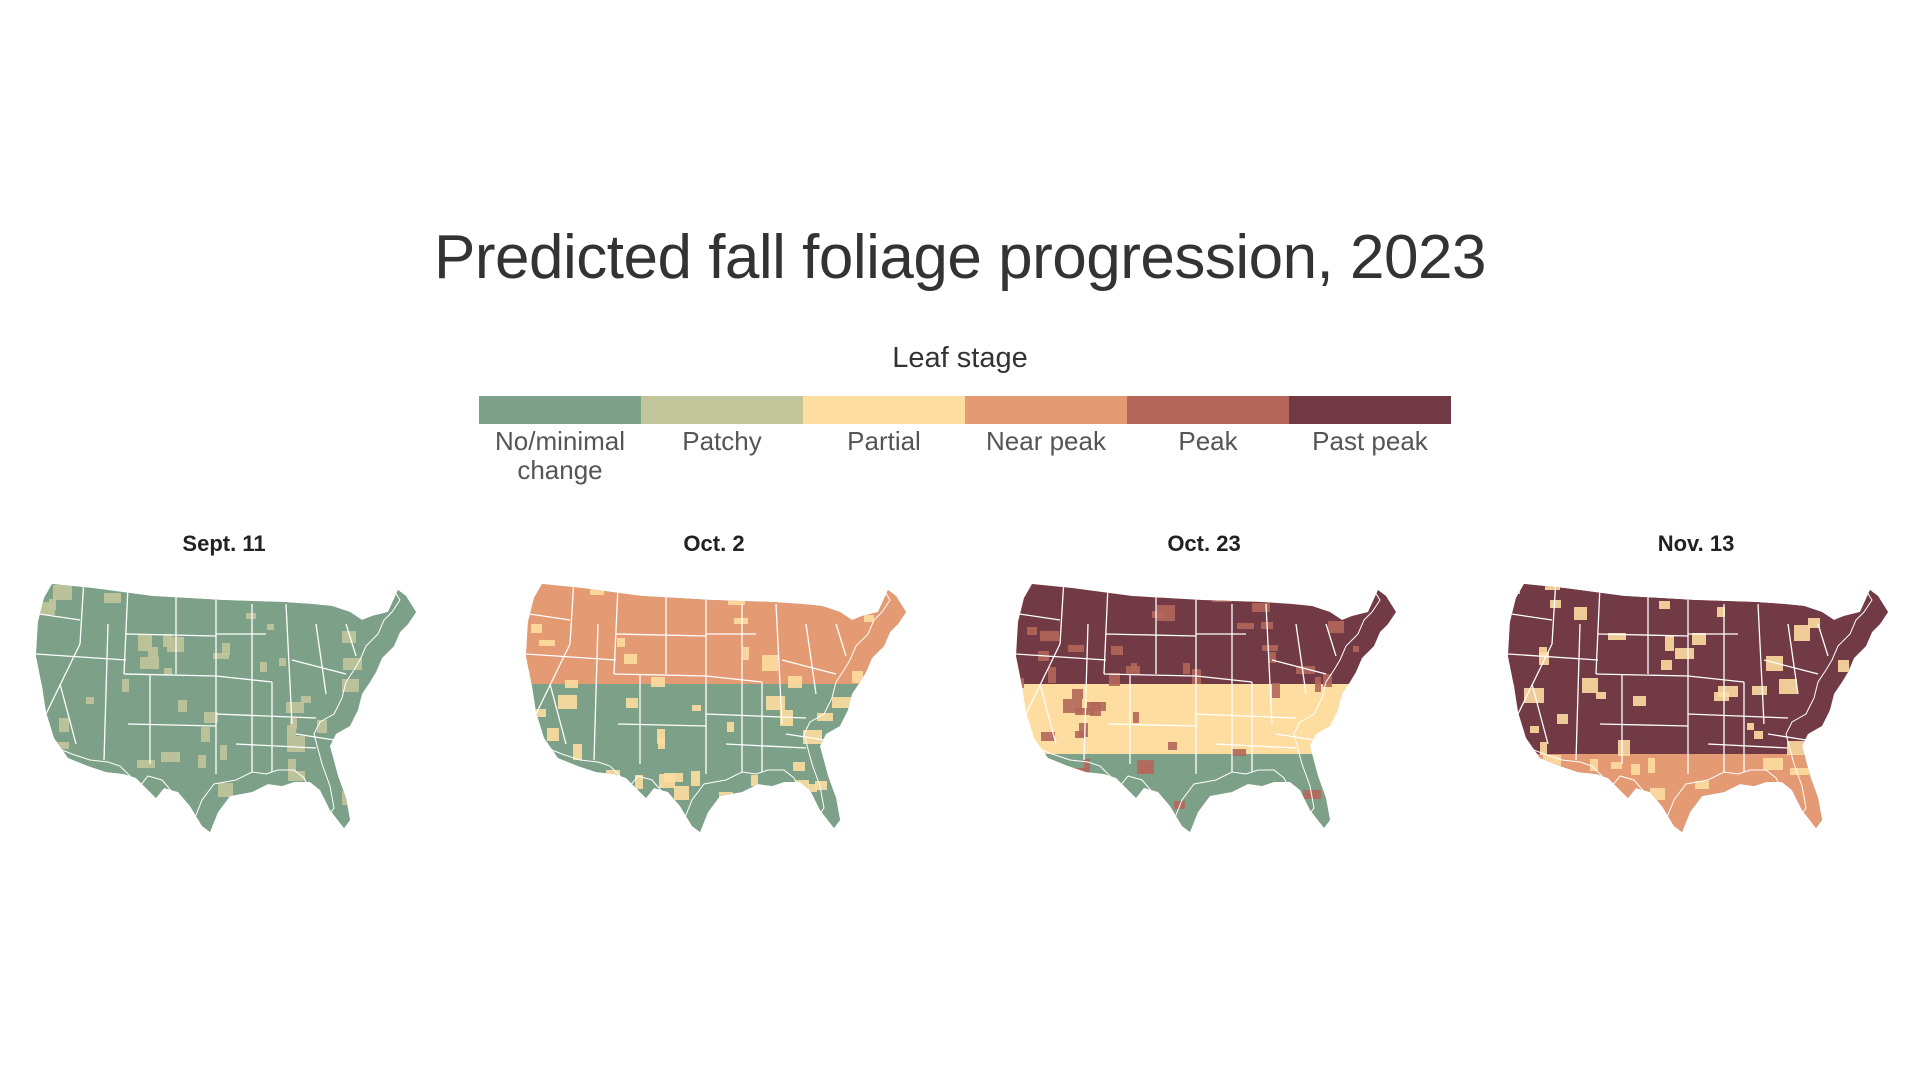  Describe the element at coordinates (560, 410) in the screenshot. I see `legend-swatch-no-minimal-change` at that location.